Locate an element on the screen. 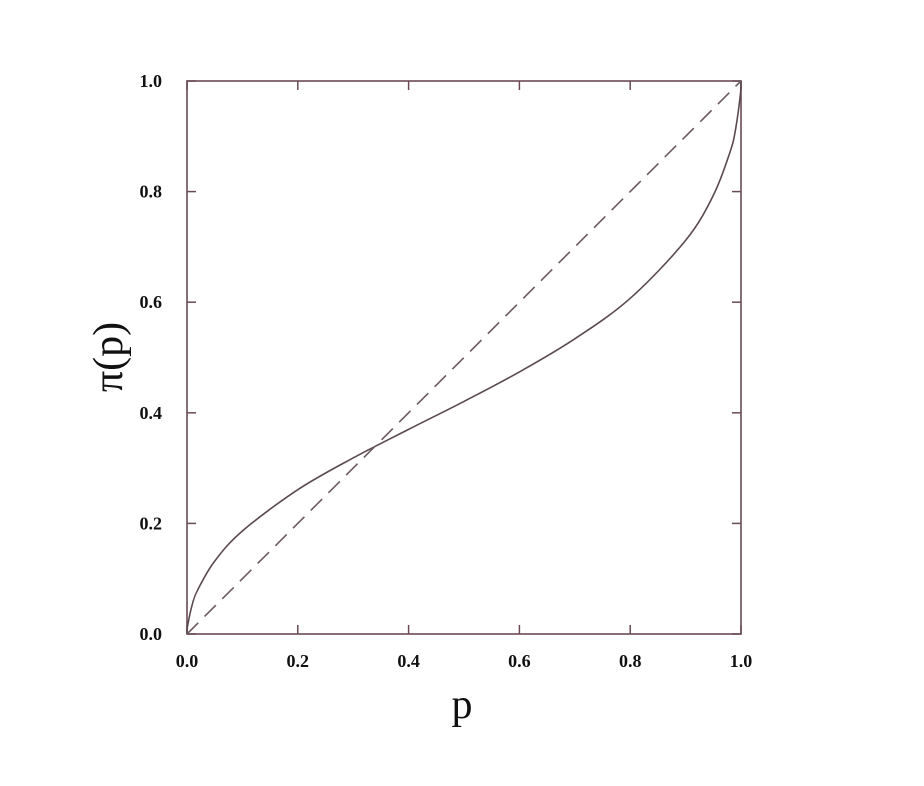  y-tick-label: 0.0 is located at coordinates (151, 634).